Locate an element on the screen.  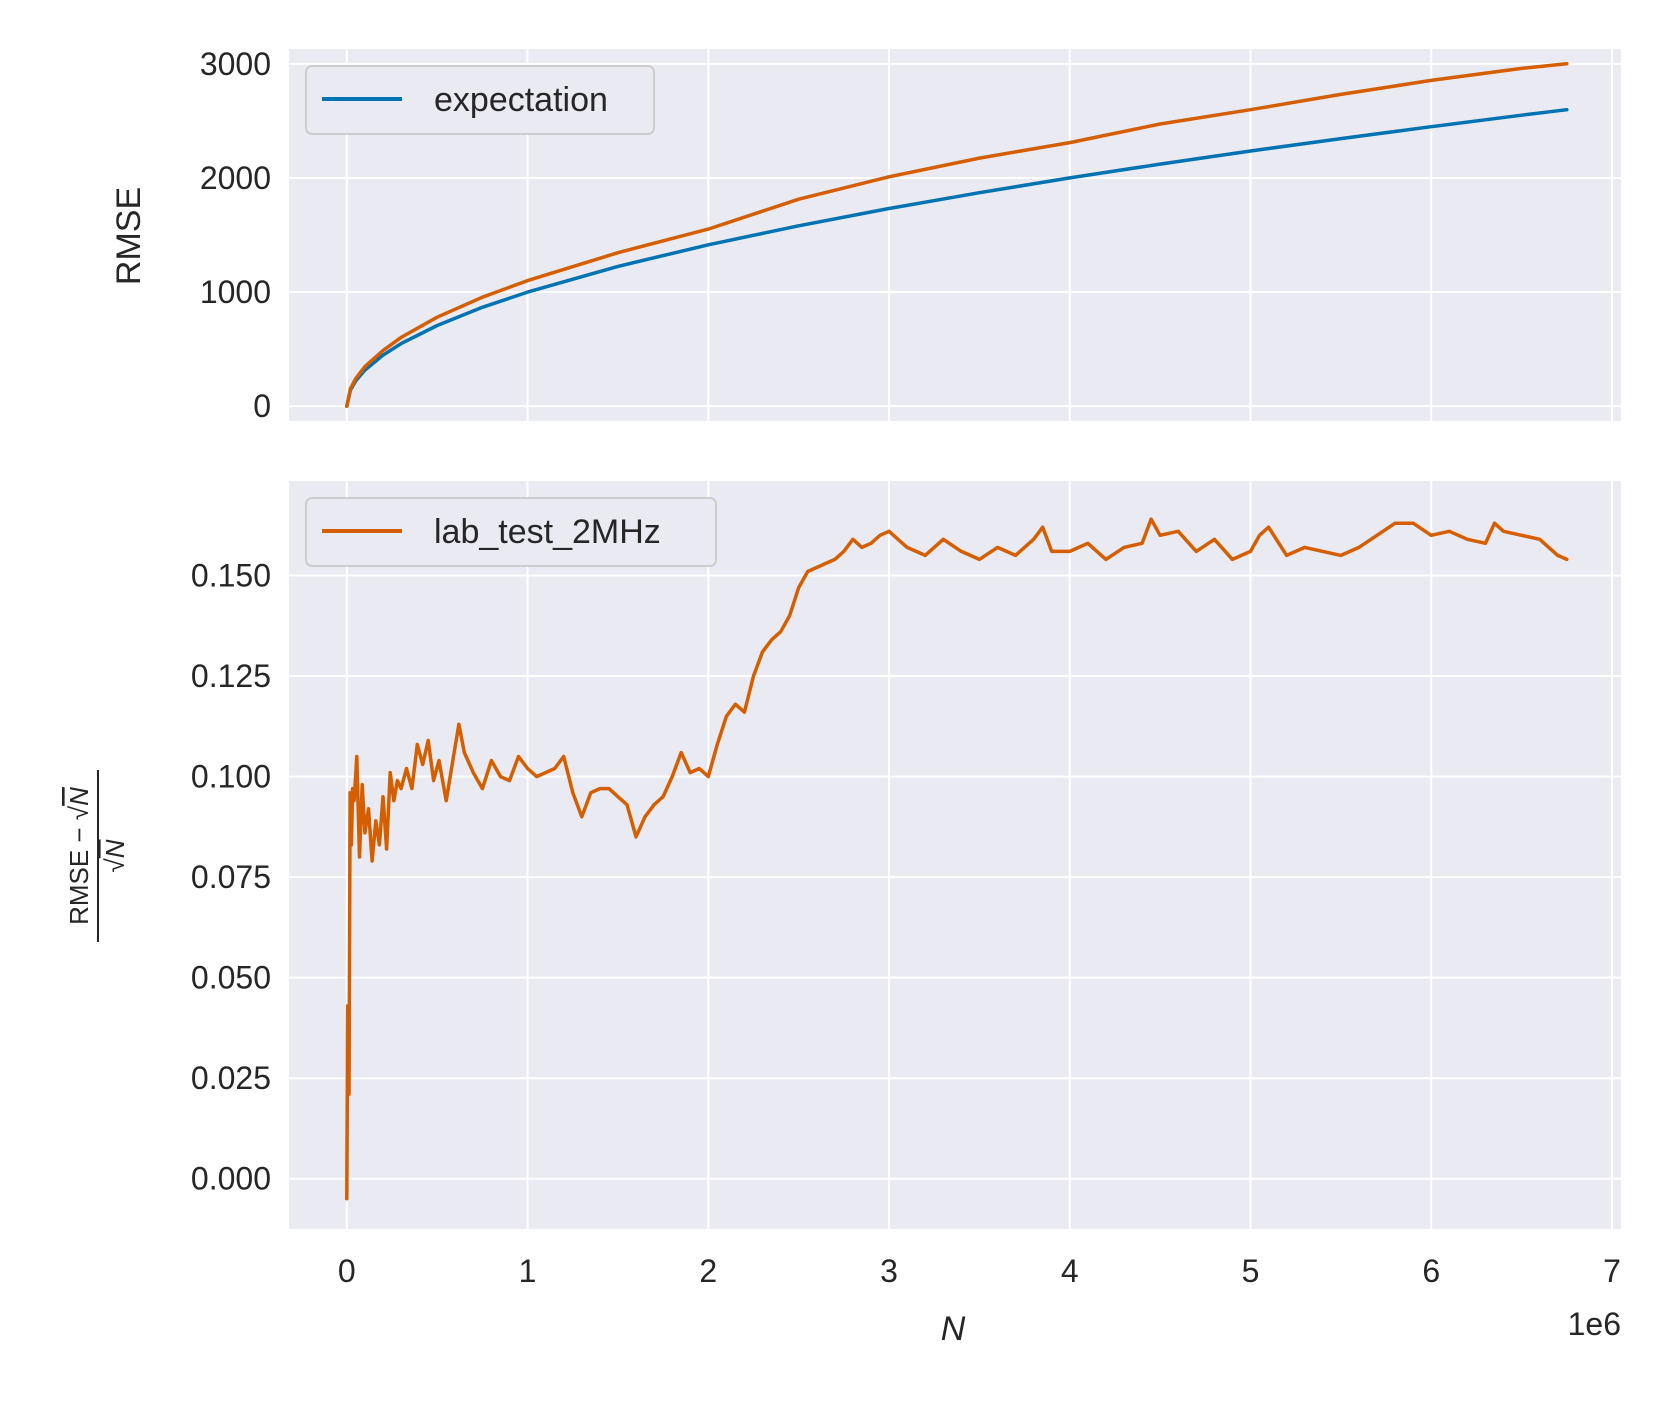
top-y-tick-label-2: 2000 is located at coordinates (235, 178).